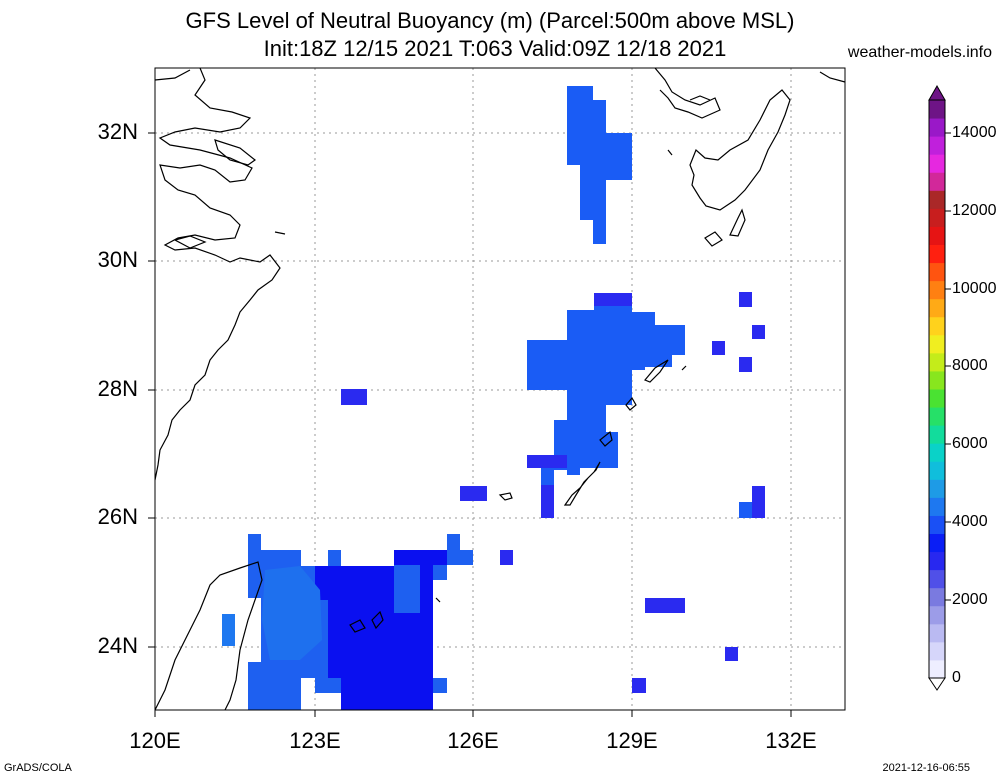  Describe the element at coordinates (974, 210) in the screenshot. I see `colorbar-label-12000: 12000` at that location.